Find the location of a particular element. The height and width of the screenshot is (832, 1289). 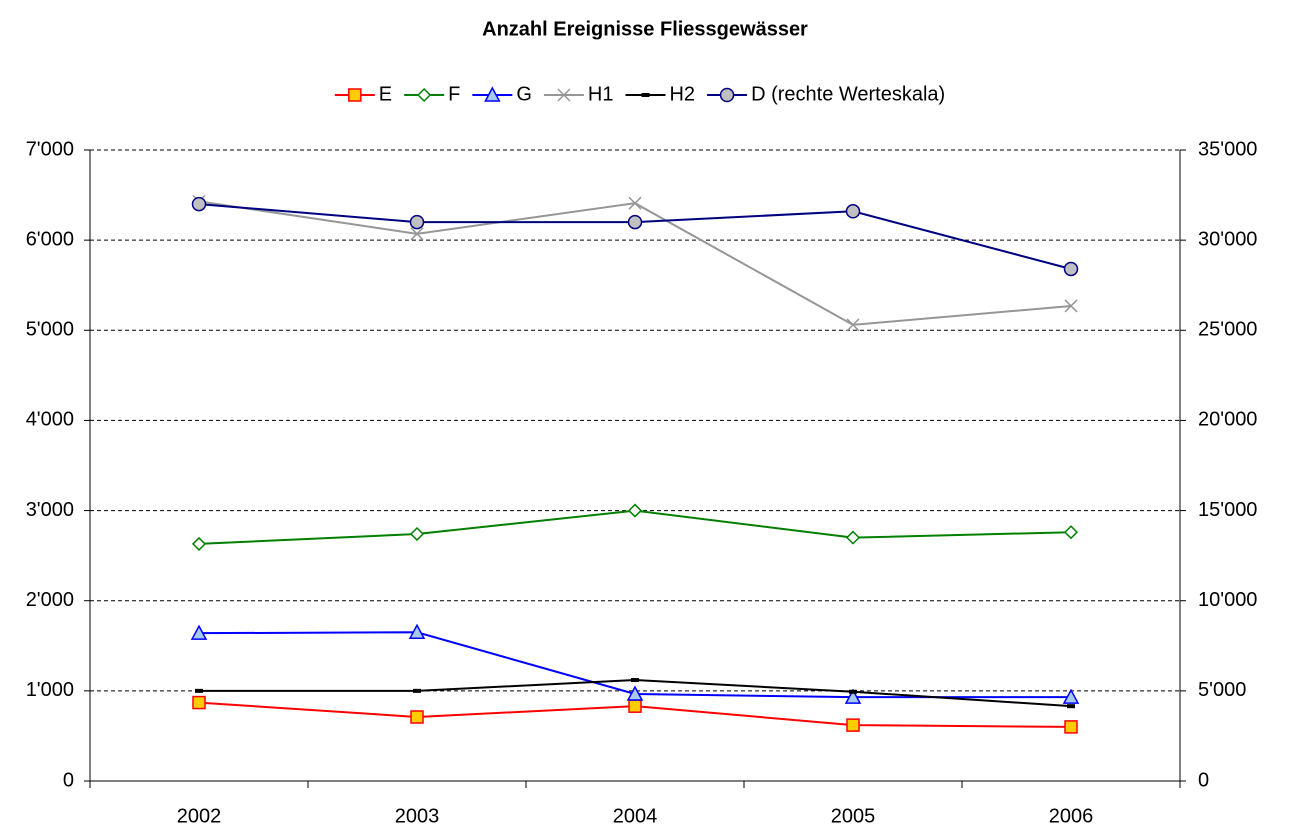

y-tick-label: 5'000 is located at coordinates (50, 330).